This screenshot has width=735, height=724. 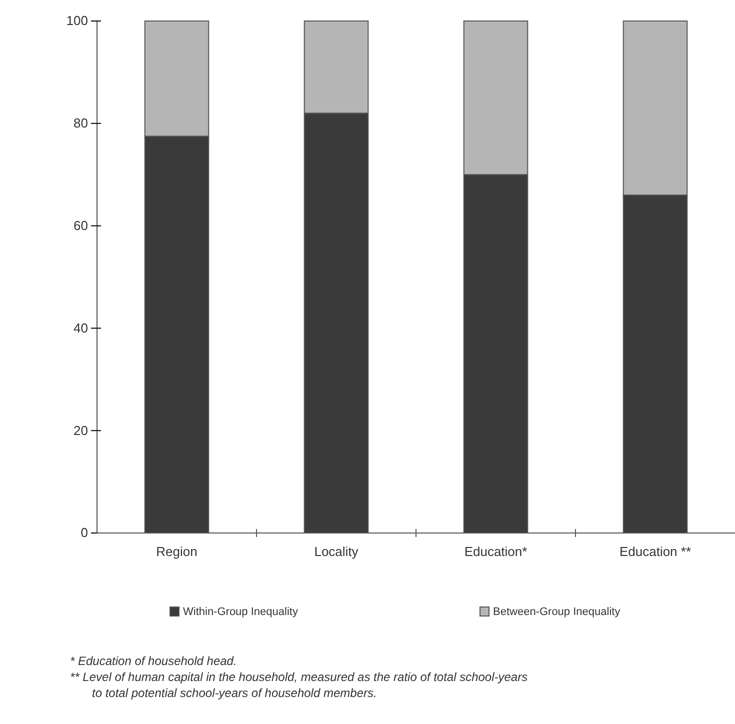 I want to click on x-tick-label: Locality, so click(x=336, y=552).